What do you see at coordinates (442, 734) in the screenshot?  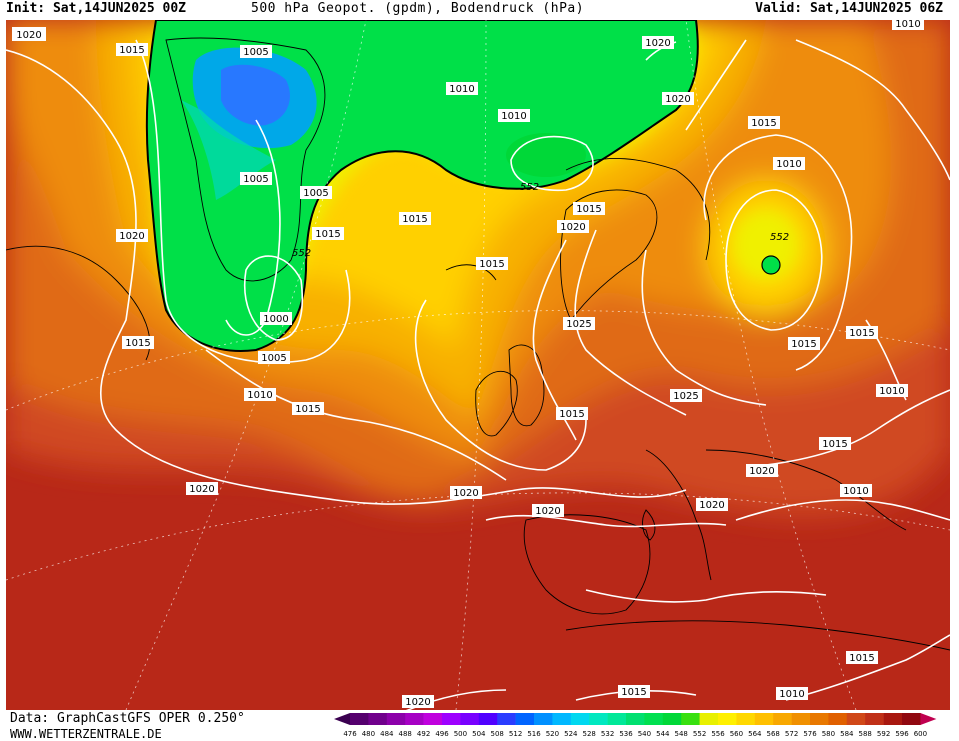 I see `legend-label: 496` at bounding box center [442, 734].